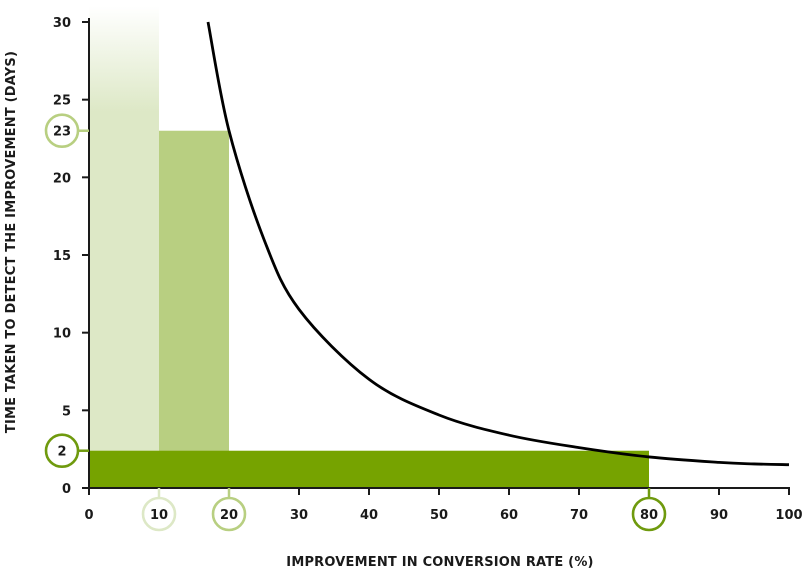  I want to click on y-tick-label: 5, so click(66, 411).